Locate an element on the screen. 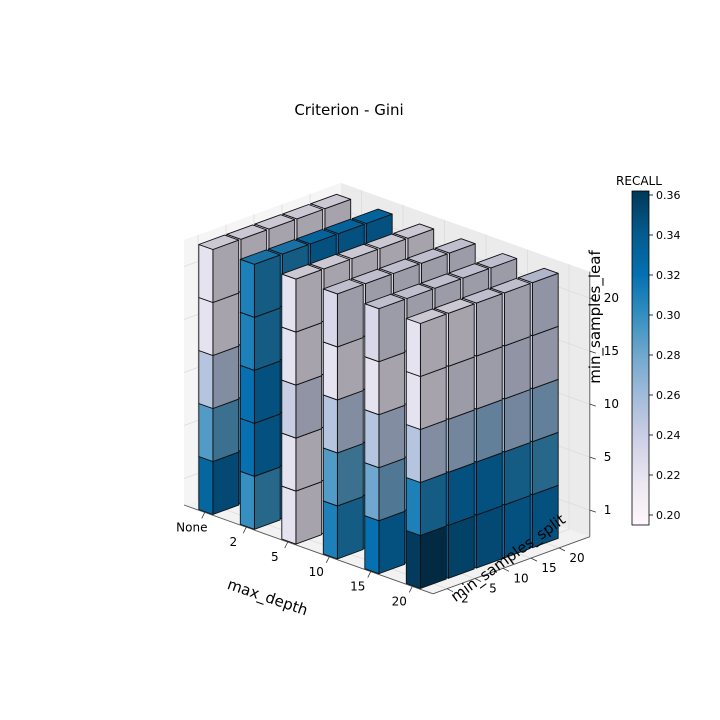 The image size is (720, 720). x-tick-label: 2 is located at coordinates (233, 542).